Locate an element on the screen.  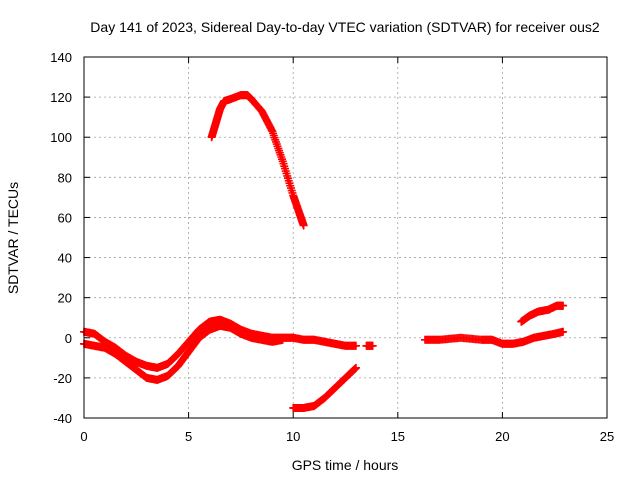
y-axis-label: SDTVAR / TECUs is located at coordinates (13, 238).